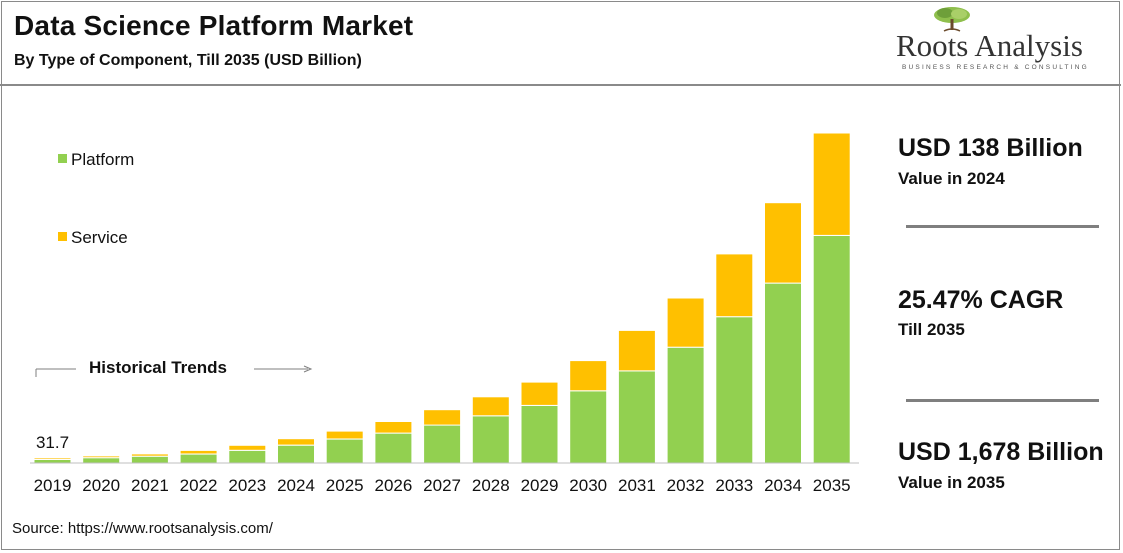 The image size is (1123, 553). I want to click on x-tick-label: 2028, so click(491, 485).